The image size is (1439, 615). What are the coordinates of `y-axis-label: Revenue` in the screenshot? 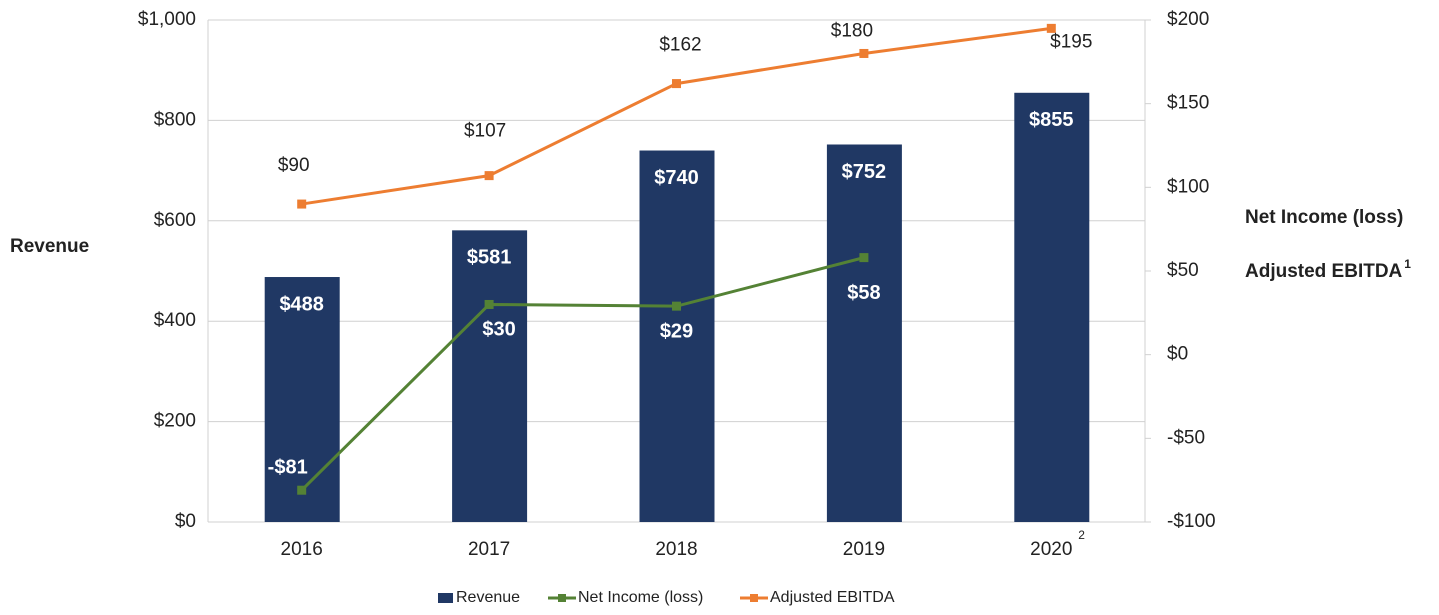 It's located at (49, 246).